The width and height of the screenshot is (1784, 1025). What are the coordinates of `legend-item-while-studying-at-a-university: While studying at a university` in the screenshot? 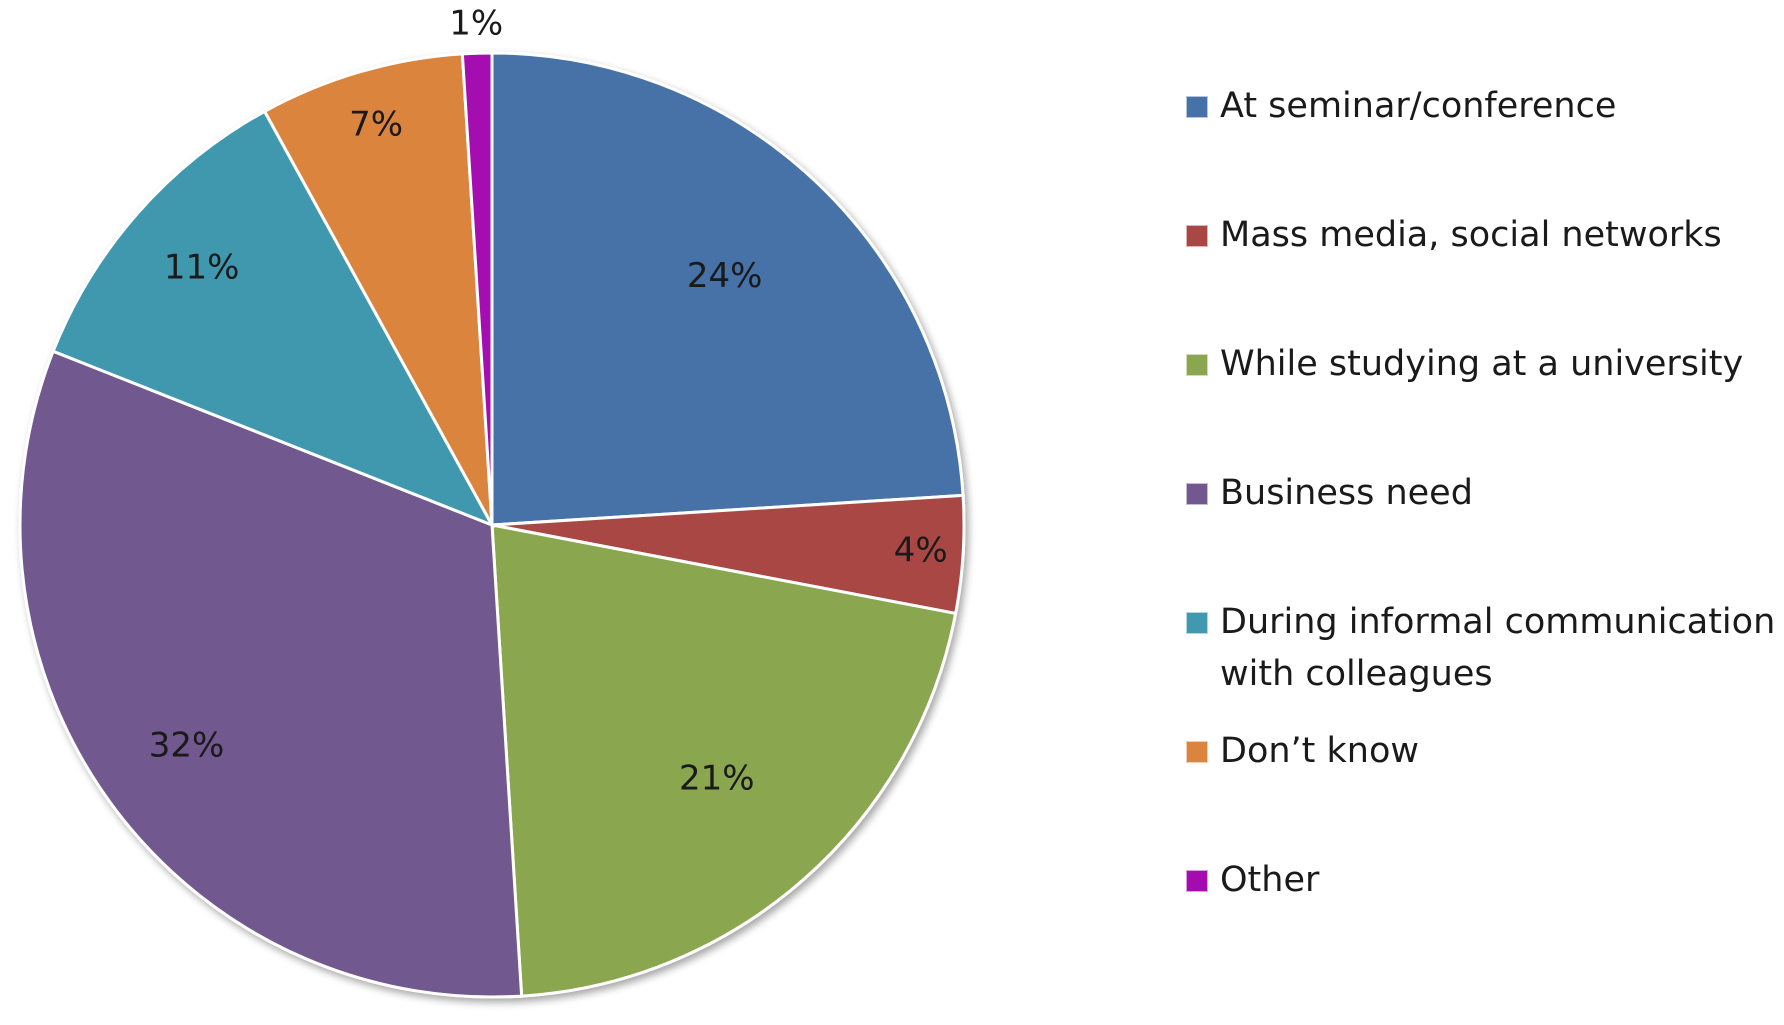 It's located at (1464, 364).